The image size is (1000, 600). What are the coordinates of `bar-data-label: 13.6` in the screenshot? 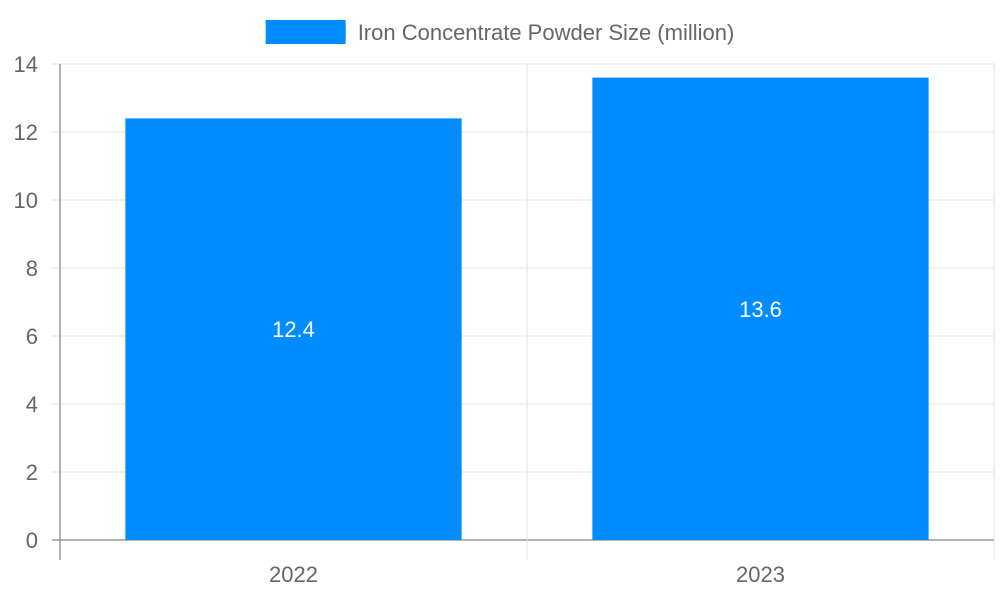 It's located at (760, 309).